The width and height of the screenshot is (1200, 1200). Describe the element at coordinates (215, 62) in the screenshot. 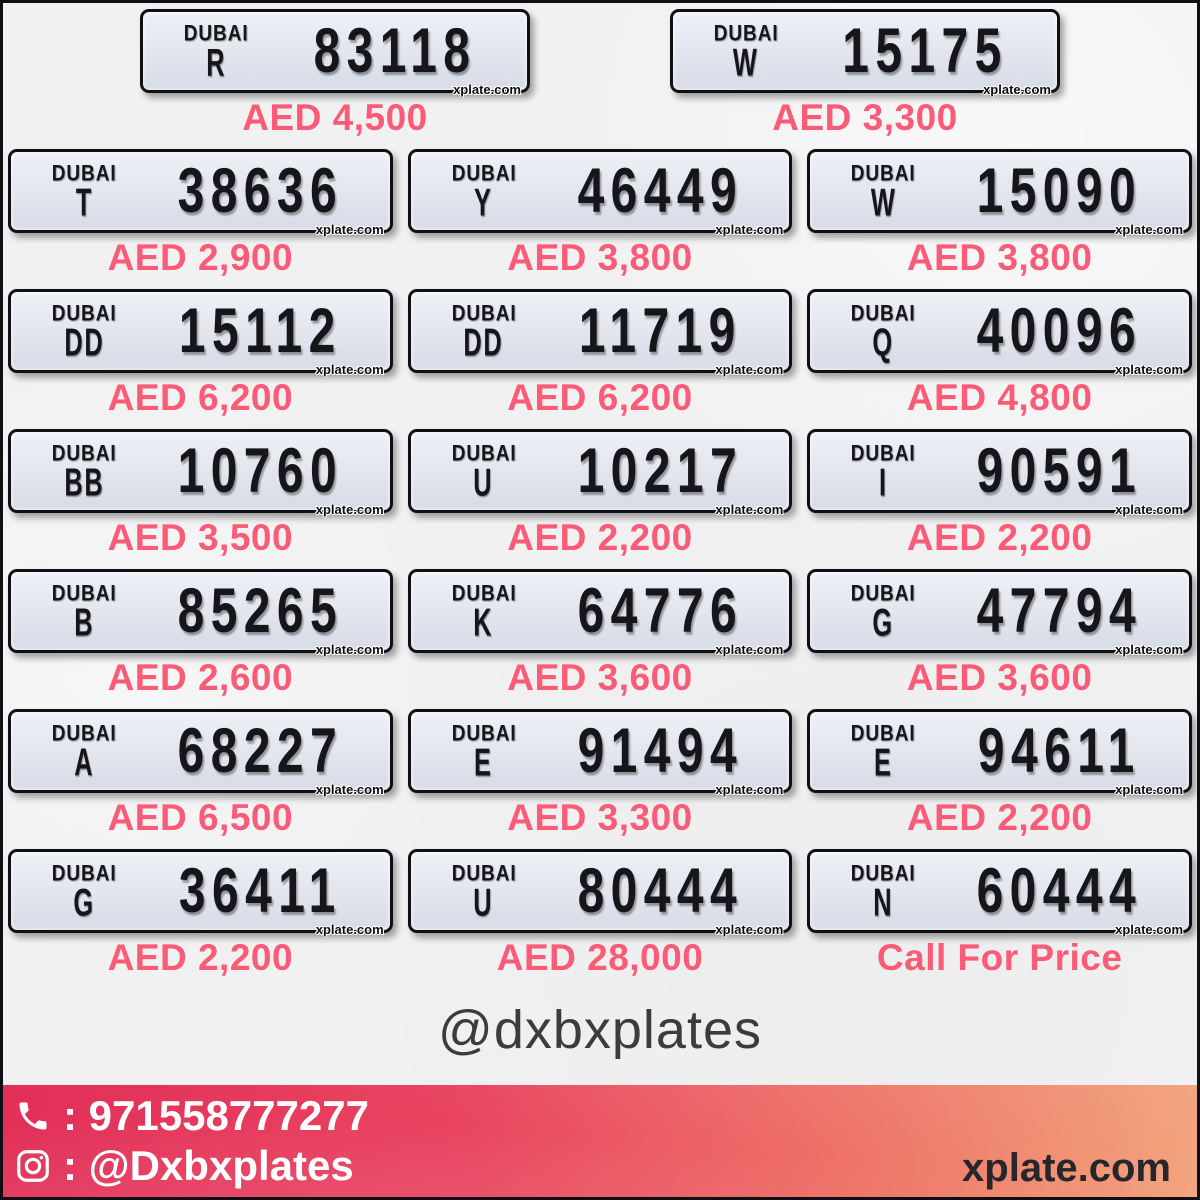

I see `plate-code: R` at that location.